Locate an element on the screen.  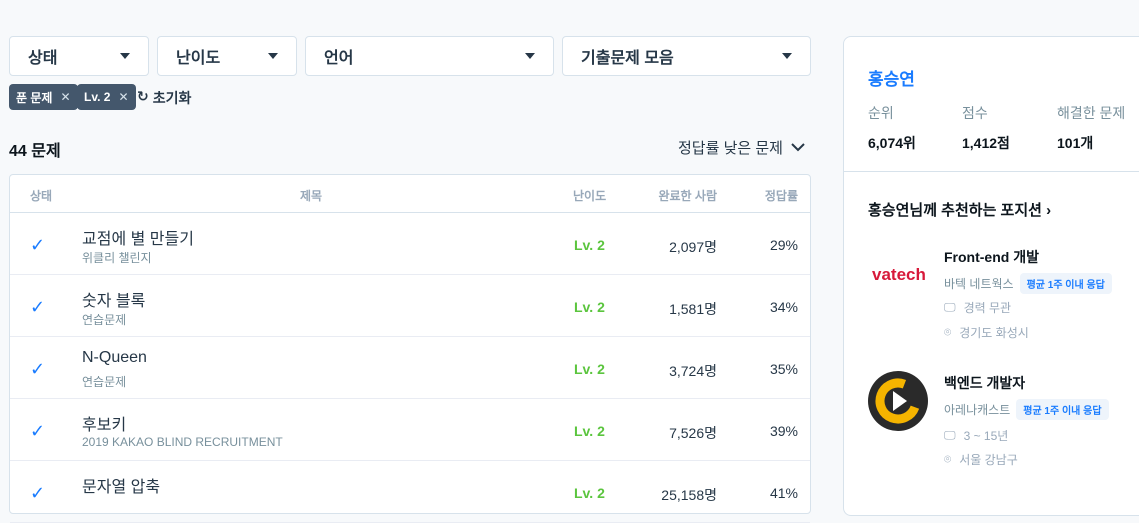
chevron-right-icon: › is located at coordinates (1049, 210).